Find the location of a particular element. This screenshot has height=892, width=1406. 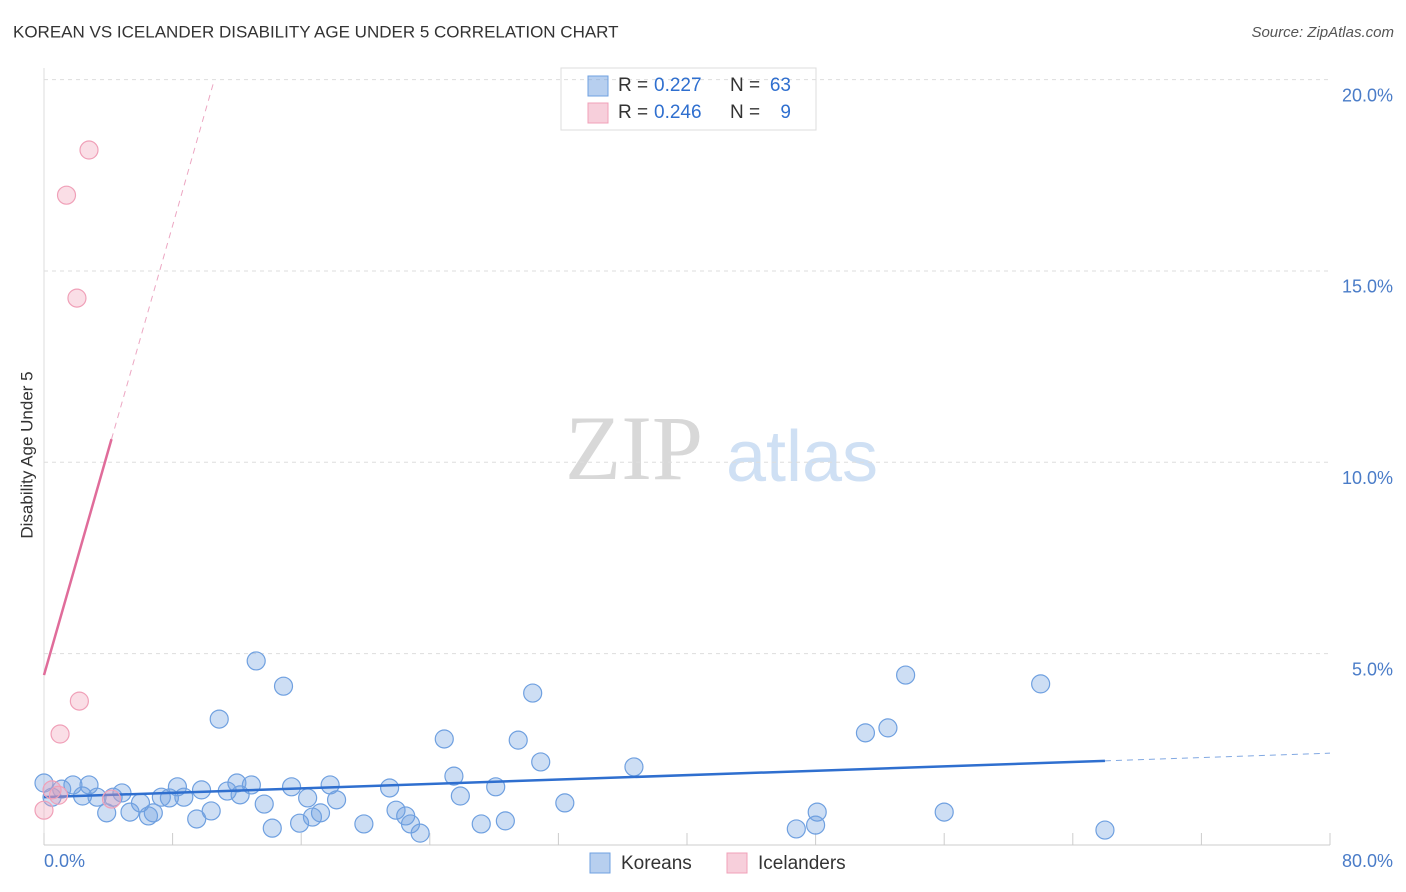

watermark: ZIP is located at coordinates (634, 448).